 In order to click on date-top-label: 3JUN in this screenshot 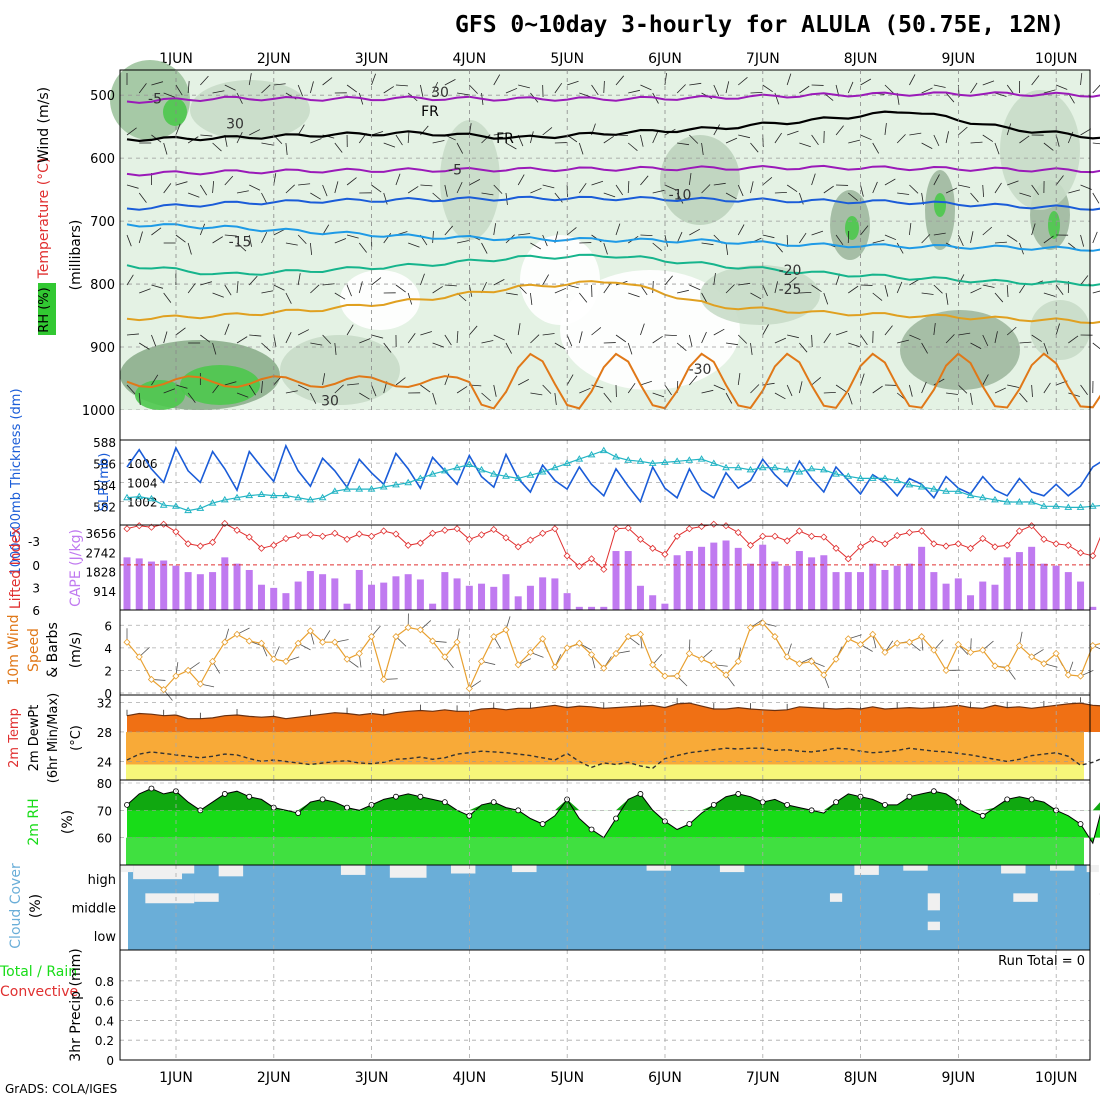, I will do `click(372, 59)`.